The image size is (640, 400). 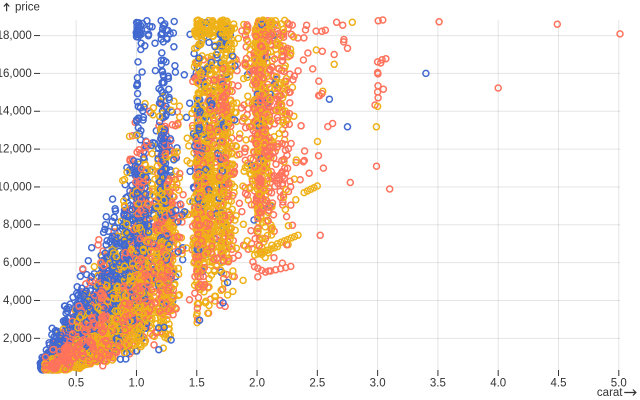 I want to click on svg-text: 2,000, so click(x=17, y=339).